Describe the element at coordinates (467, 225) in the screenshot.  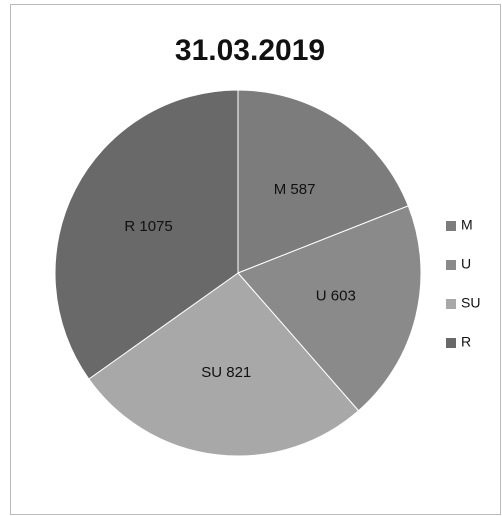
I see `legend-label: M` at that location.